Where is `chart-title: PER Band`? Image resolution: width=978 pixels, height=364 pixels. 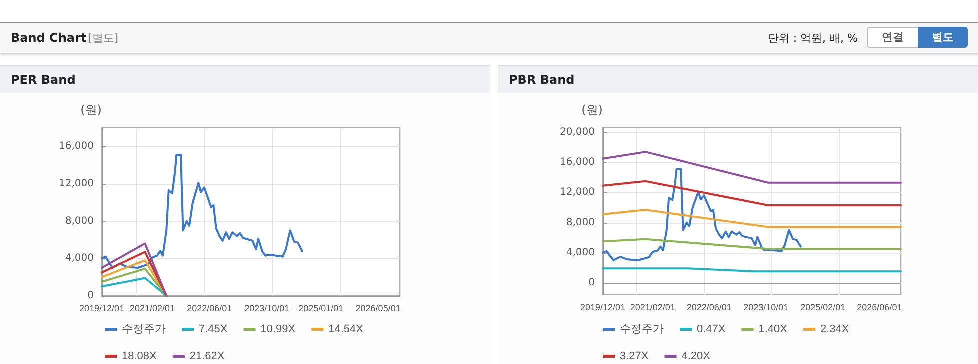
chart-title: PER Band is located at coordinates (245, 79).